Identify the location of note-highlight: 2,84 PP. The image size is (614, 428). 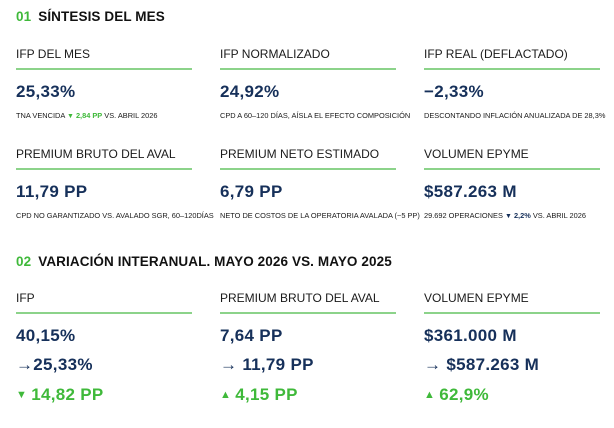
(89, 115).